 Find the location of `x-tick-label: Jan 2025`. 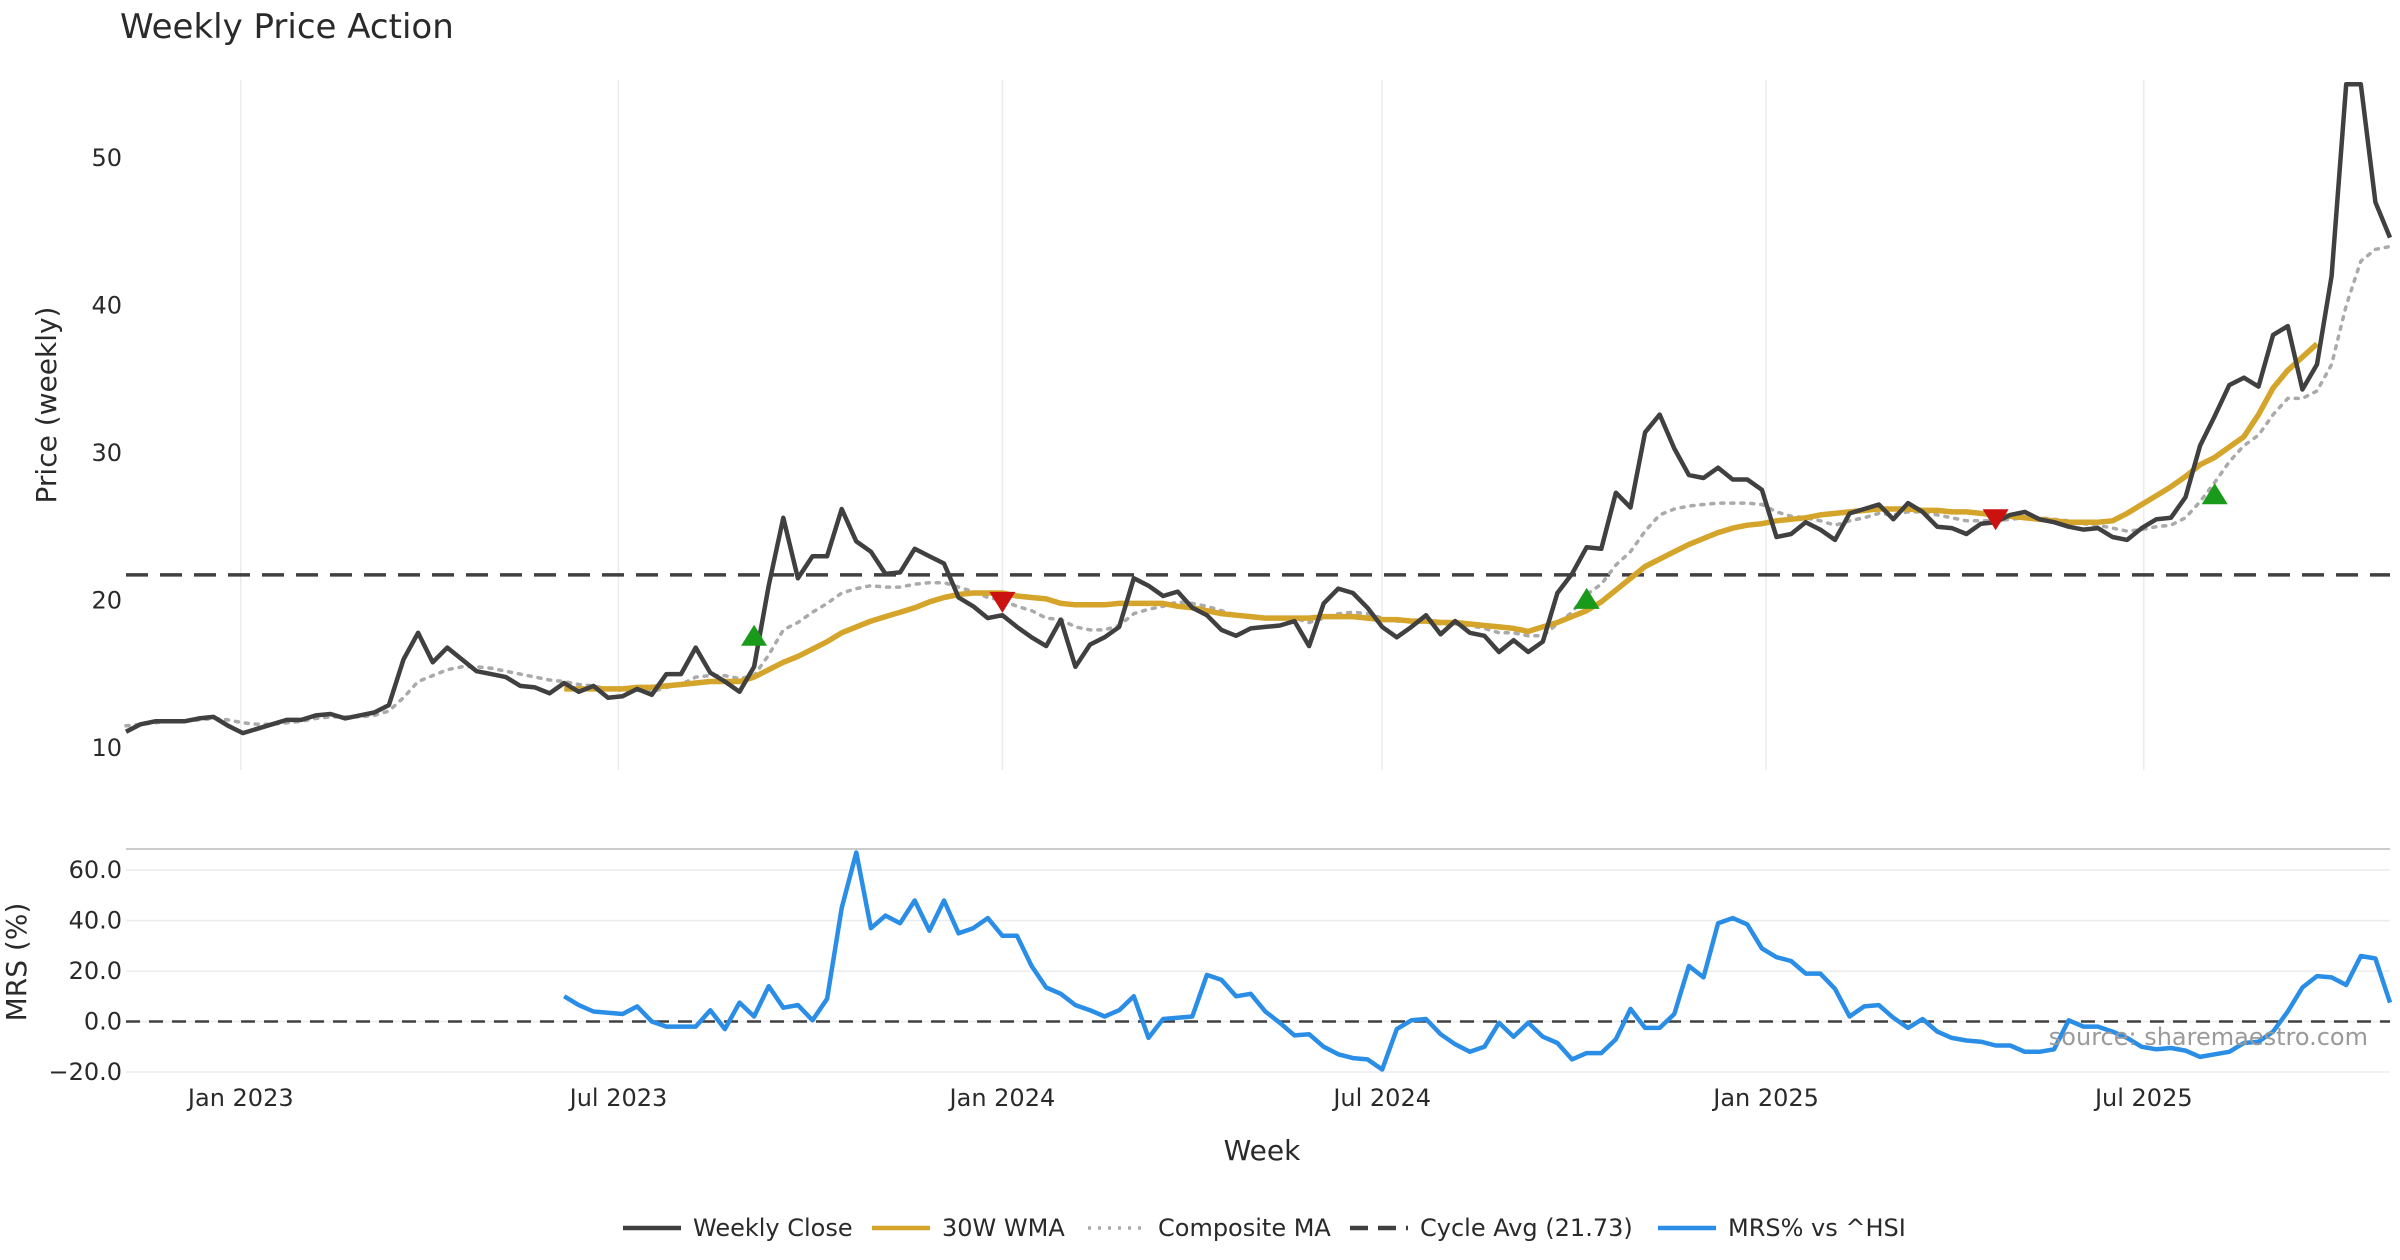

x-tick-label: Jan 2025 is located at coordinates (1765, 1098).